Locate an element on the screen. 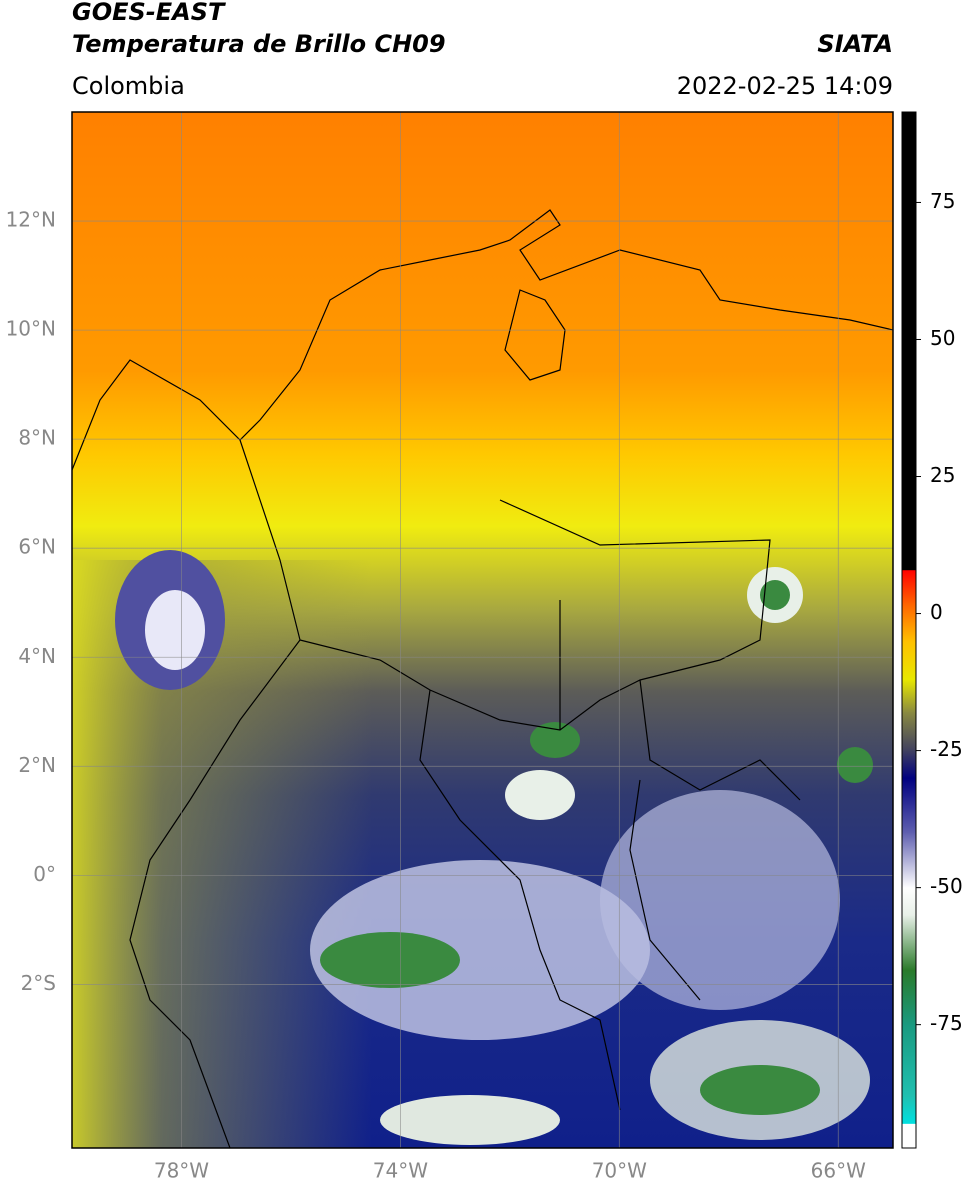 The height and width of the screenshot is (1190, 966). colorbar-tick-label: -50 is located at coordinates (946, 886).